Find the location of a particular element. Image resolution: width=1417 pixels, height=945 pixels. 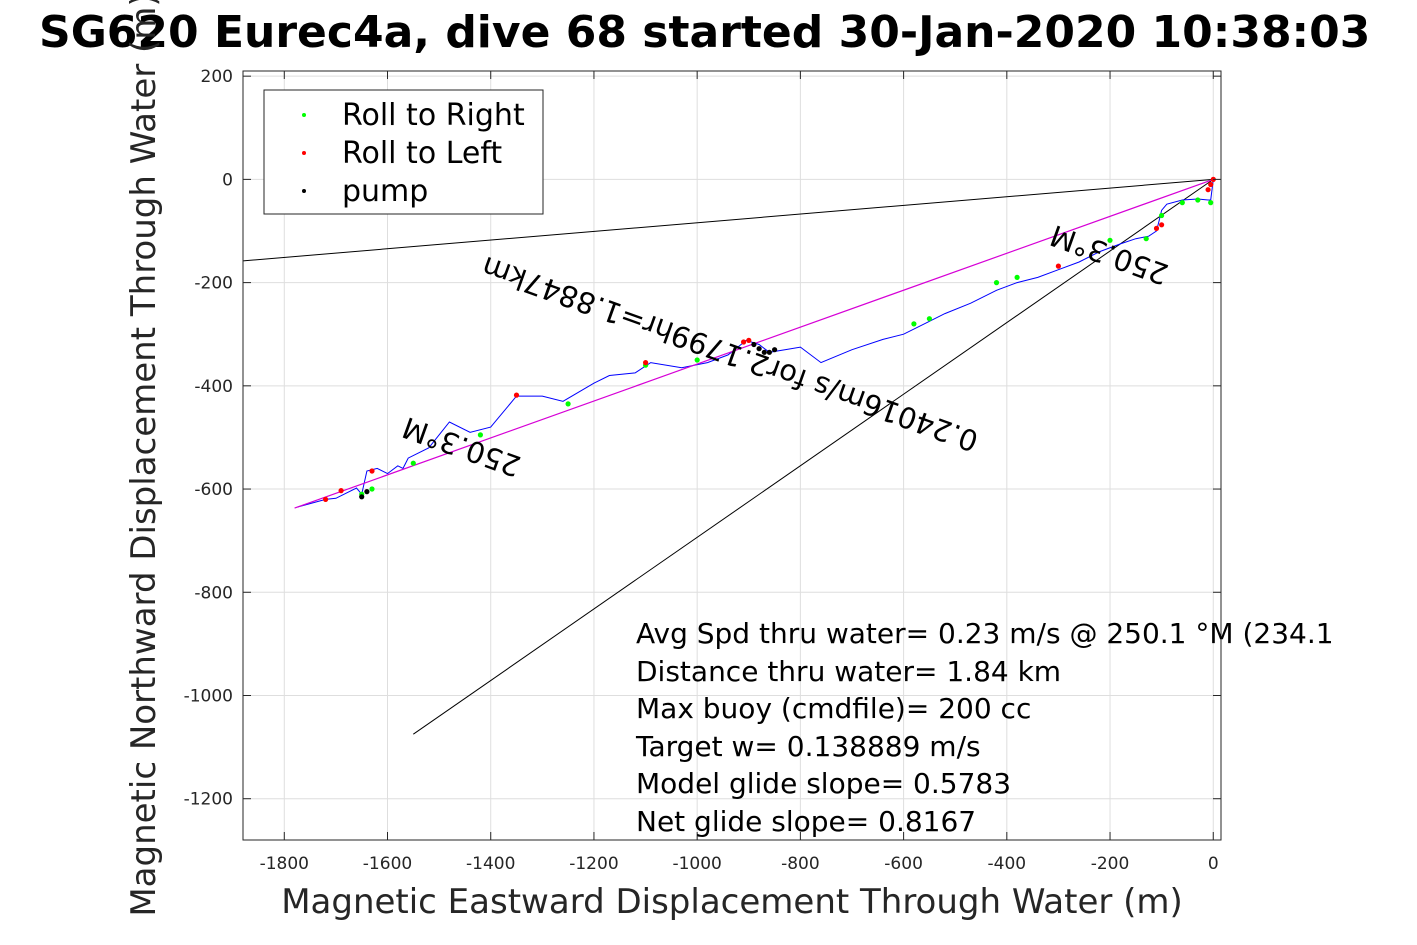

legend-label-roll-left: Roll to Left is located at coordinates (422, 153).